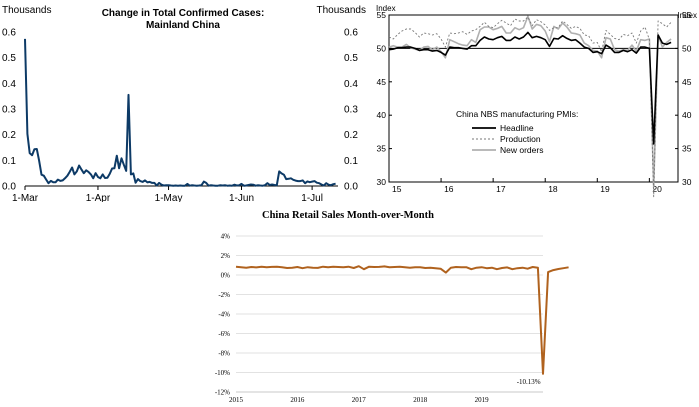  I want to click on y-tick-label: -10%, so click(222, 373).